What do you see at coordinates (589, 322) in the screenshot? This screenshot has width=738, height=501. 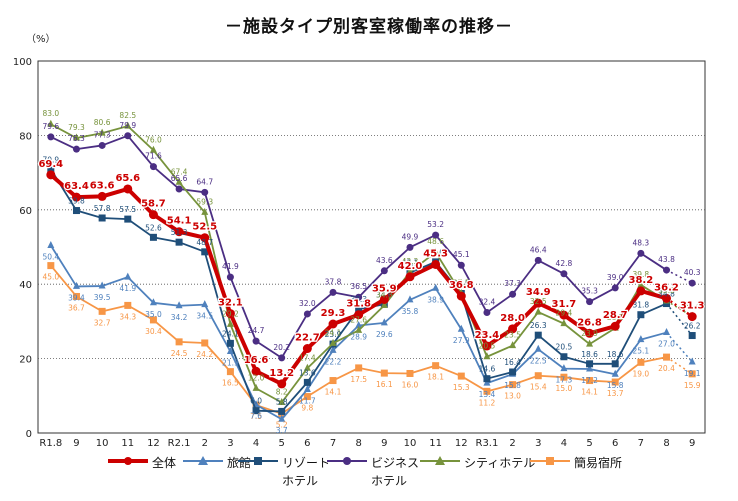 I see `data-label: 26.8` at bounding box center [589, 322].